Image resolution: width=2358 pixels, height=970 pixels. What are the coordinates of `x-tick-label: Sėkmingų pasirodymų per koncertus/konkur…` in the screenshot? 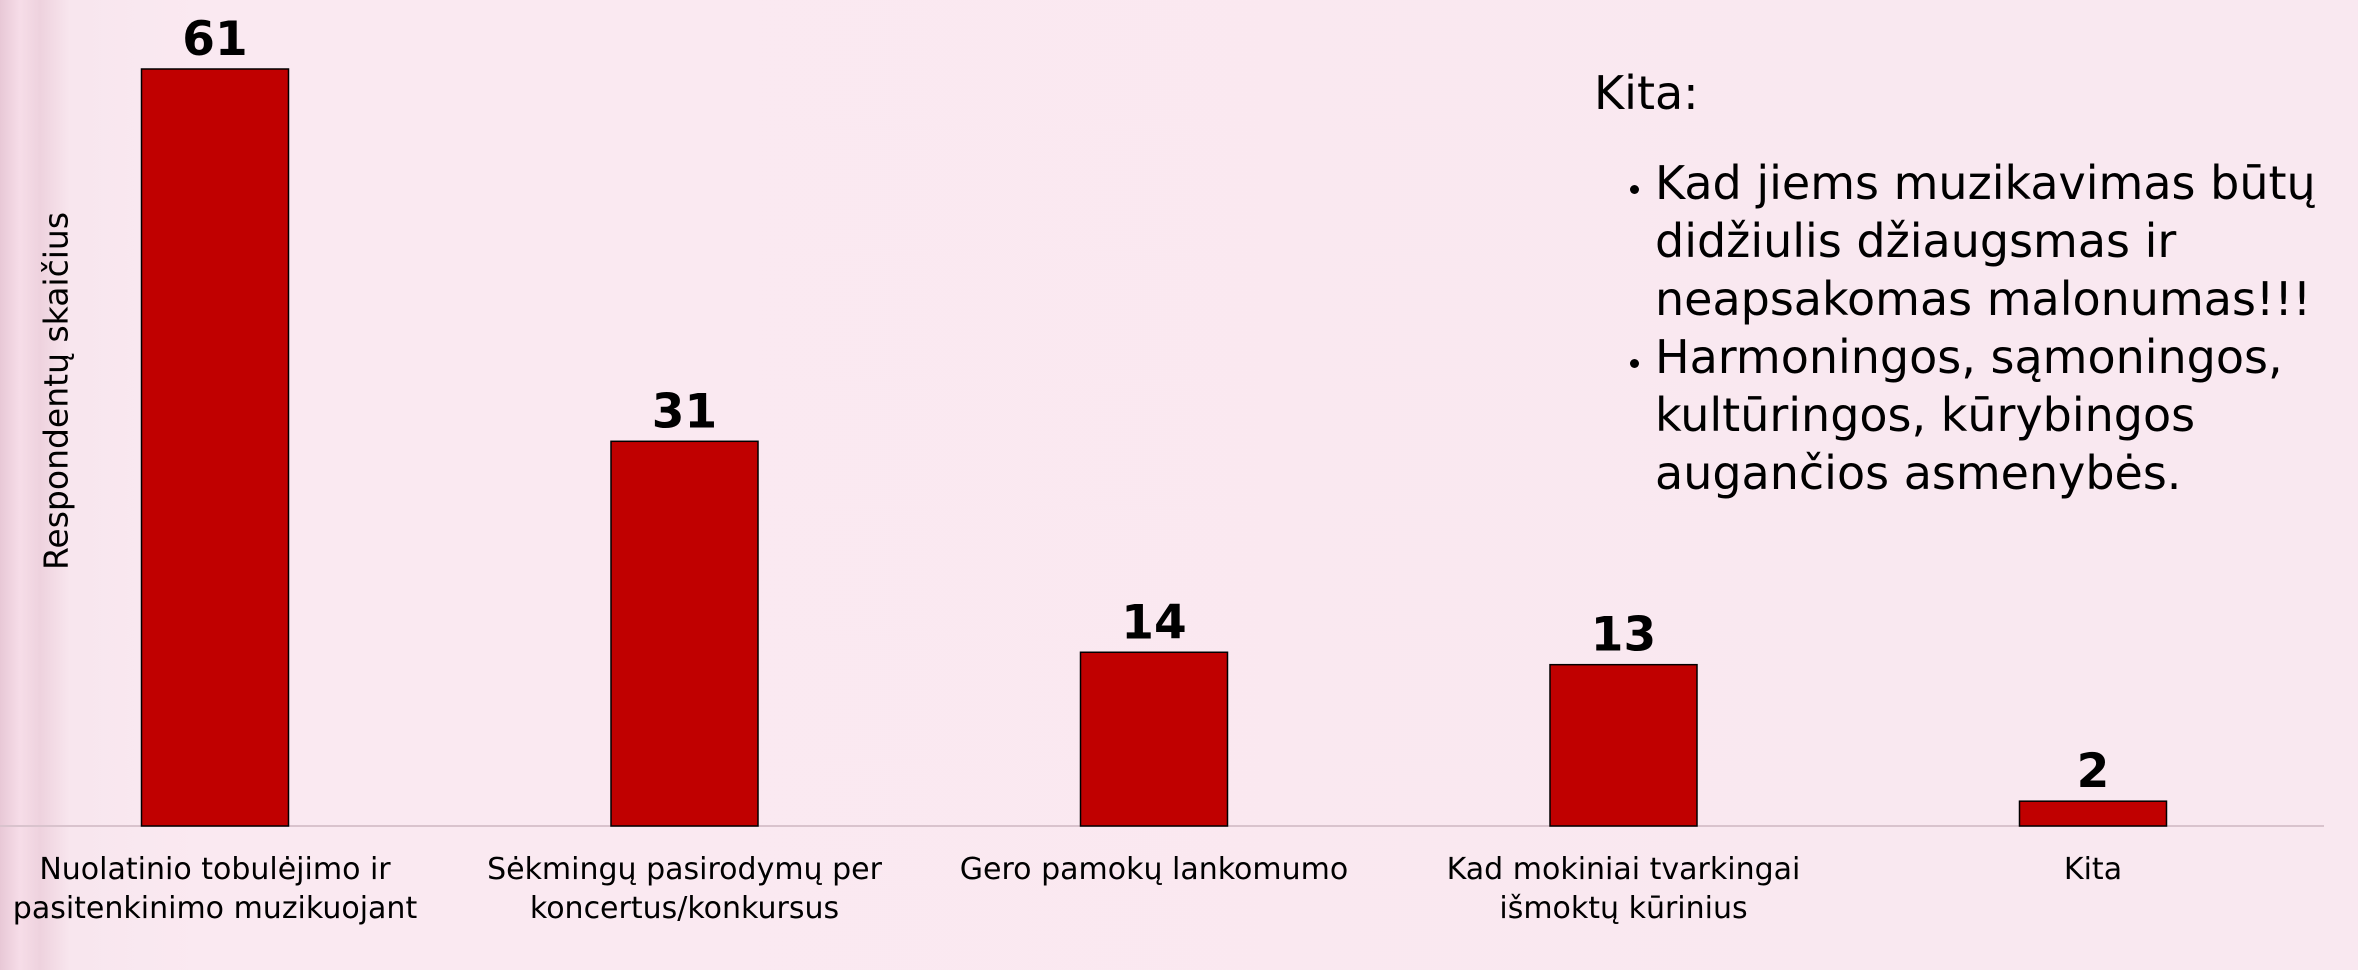 It's located at (684, 889).